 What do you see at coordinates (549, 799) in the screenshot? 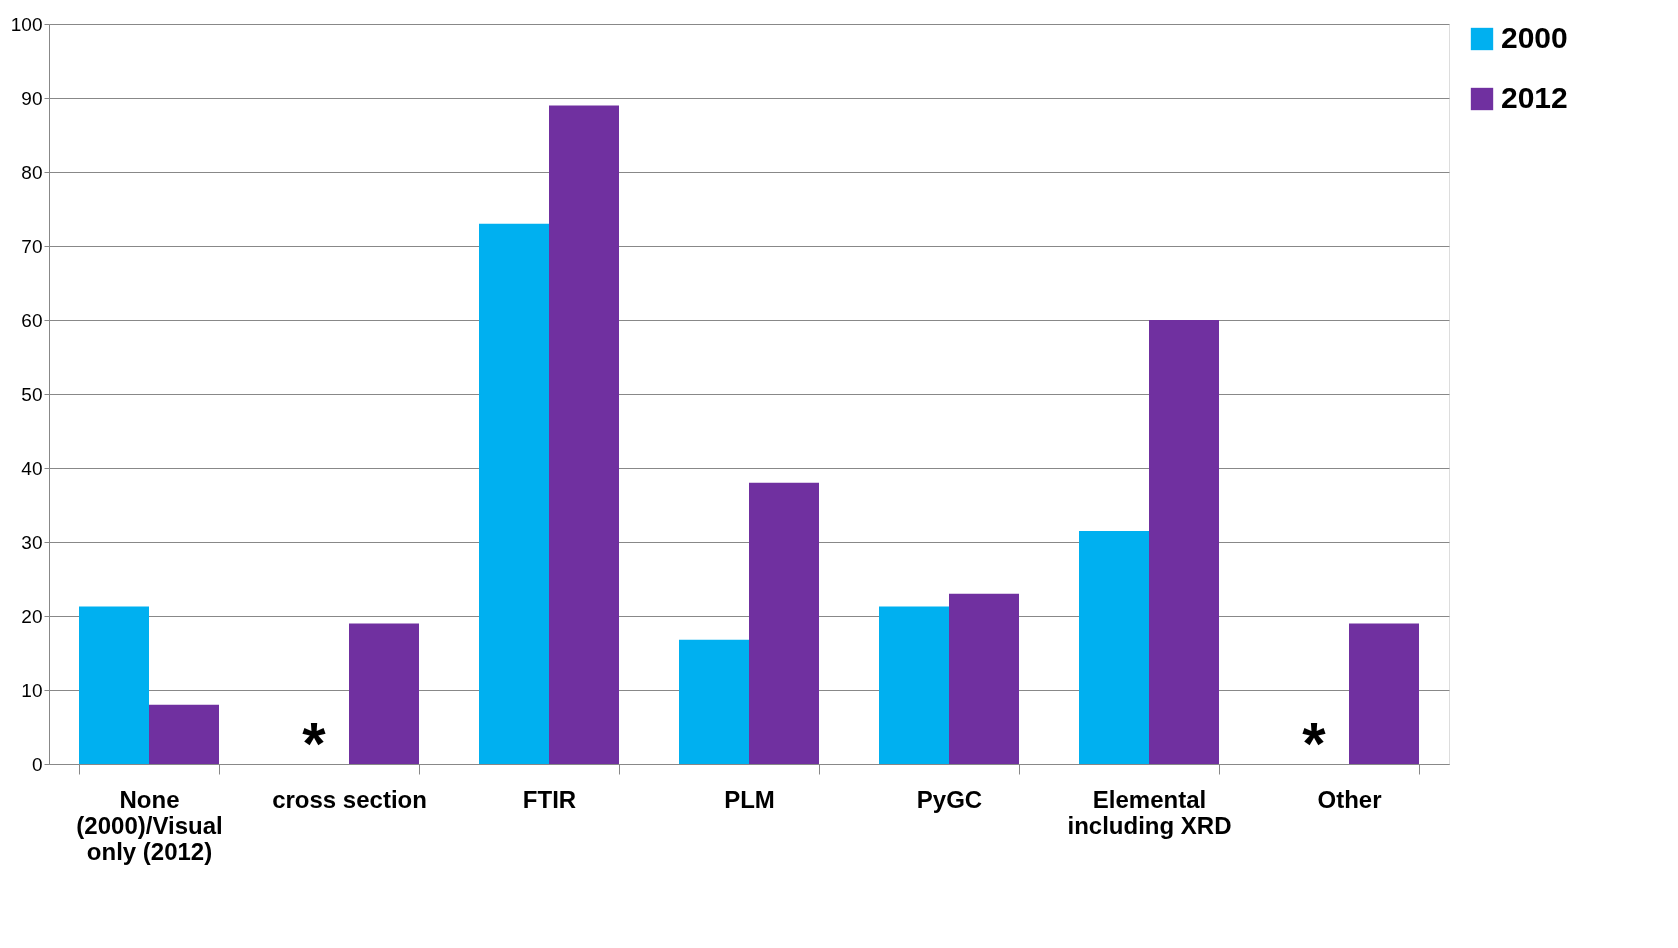
I see `x-tick-label: FTIR` at bounding box center [549, 799].